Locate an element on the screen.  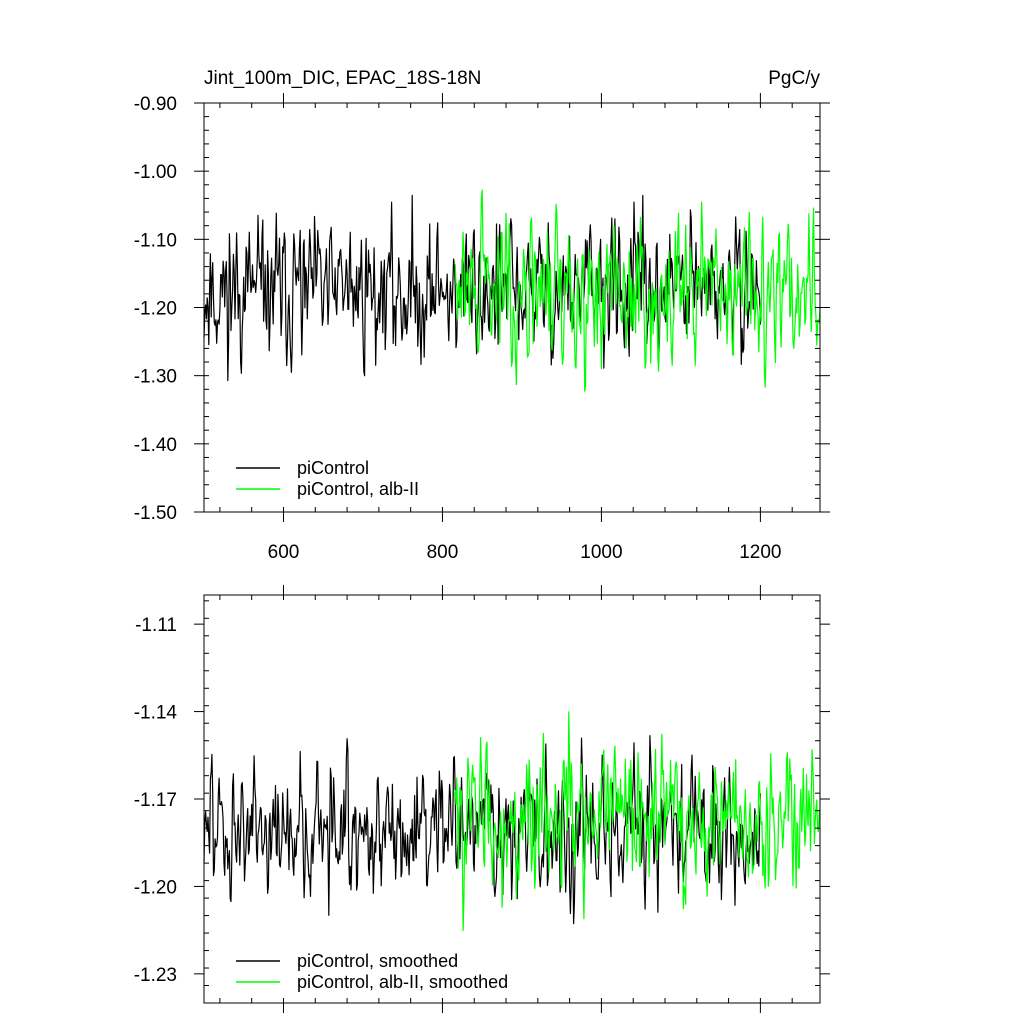
y-tick-label: -1.00 is located at coordinates (155, 172).